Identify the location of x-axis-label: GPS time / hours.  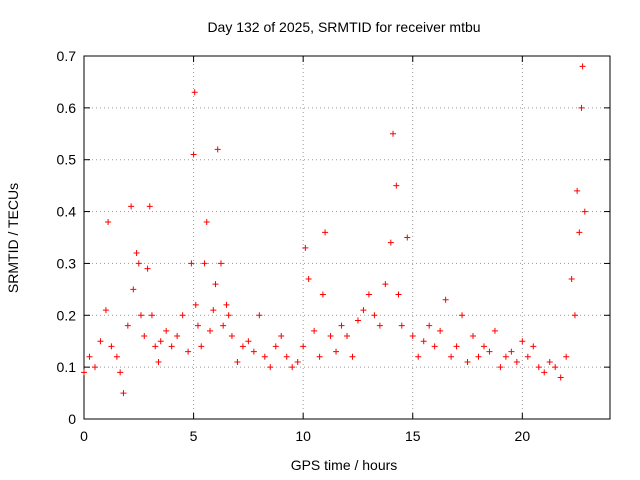
(344, 465).